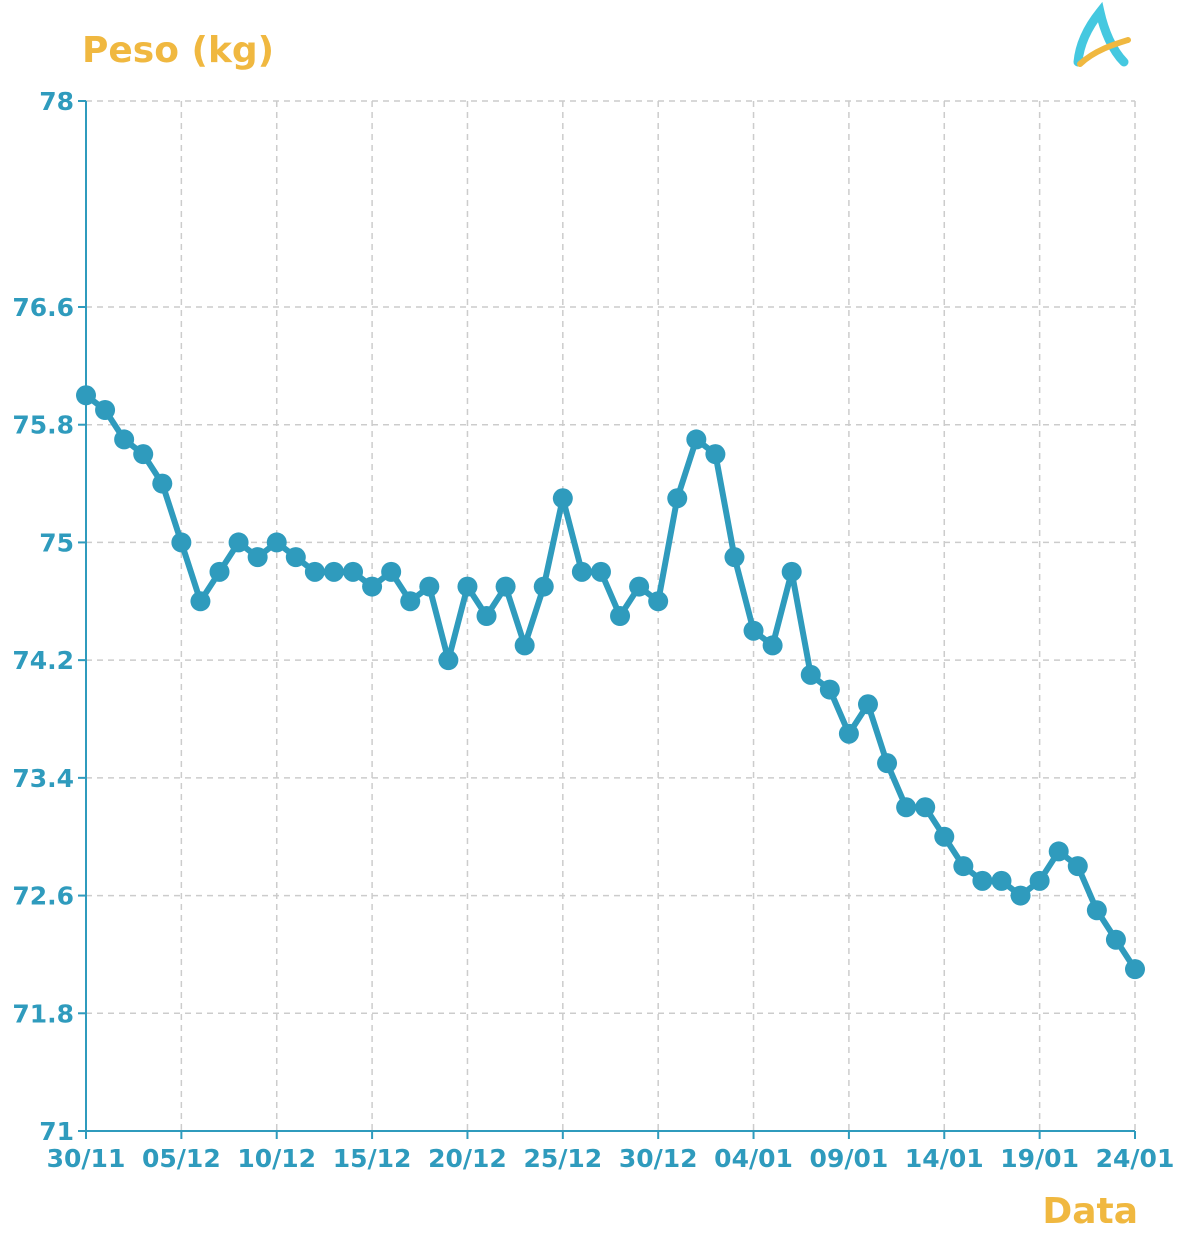 The height and width of the screenshot is (1252, 1200). What do you see at coordinates (43, 896) in the screenshot?
I see `y-tick-label: 72.6` at bounding box center [43, 896].